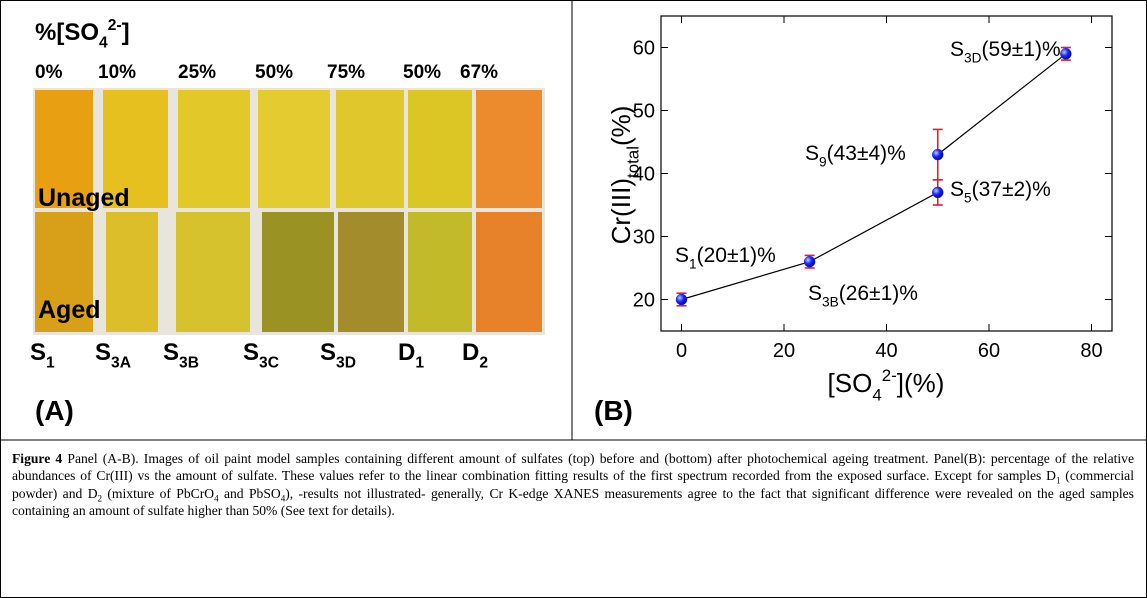 This screenshot has height=598, width=1147. Describe the element at coordinates (37, 458) in the screenshot. I see `caption-label: Figure 4` at that location.